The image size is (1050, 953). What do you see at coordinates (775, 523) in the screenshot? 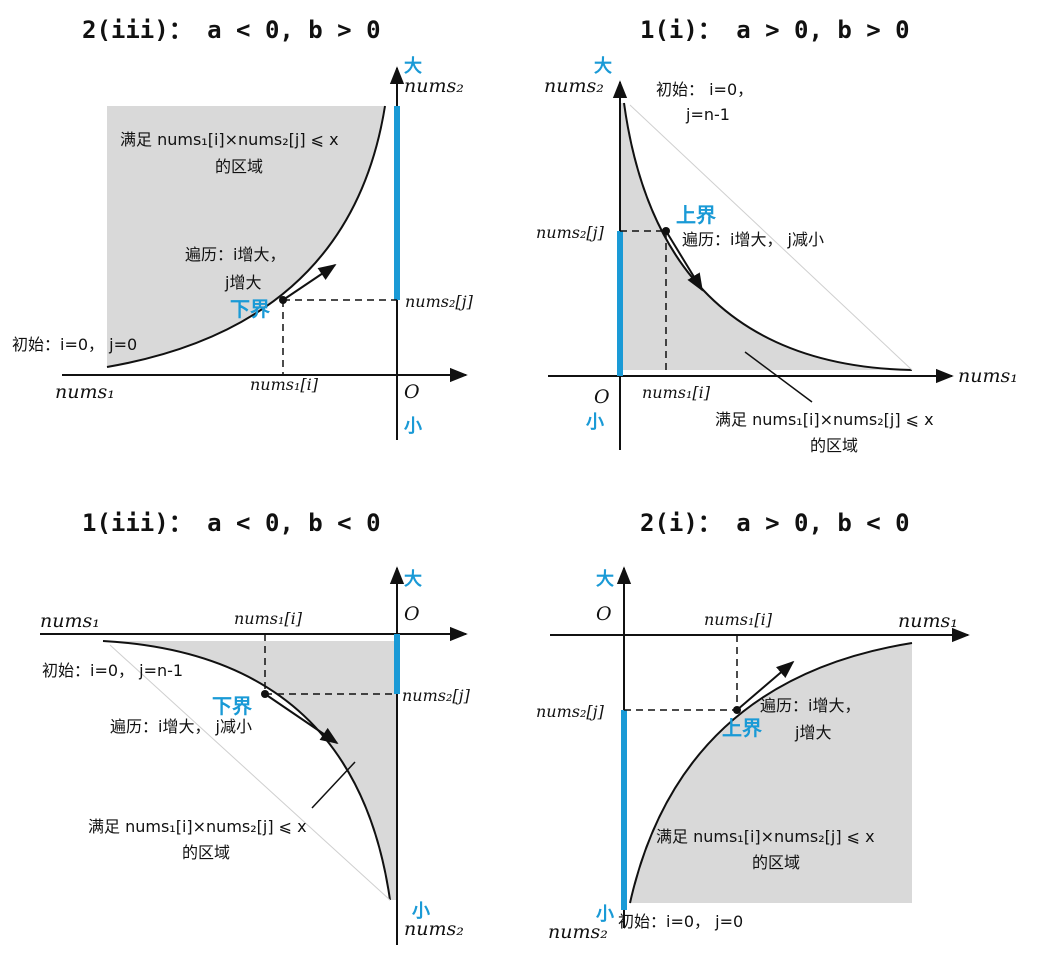
I see `panel-title: 2(i)： a > 0, b < 0` at bounding box center [775, 523].